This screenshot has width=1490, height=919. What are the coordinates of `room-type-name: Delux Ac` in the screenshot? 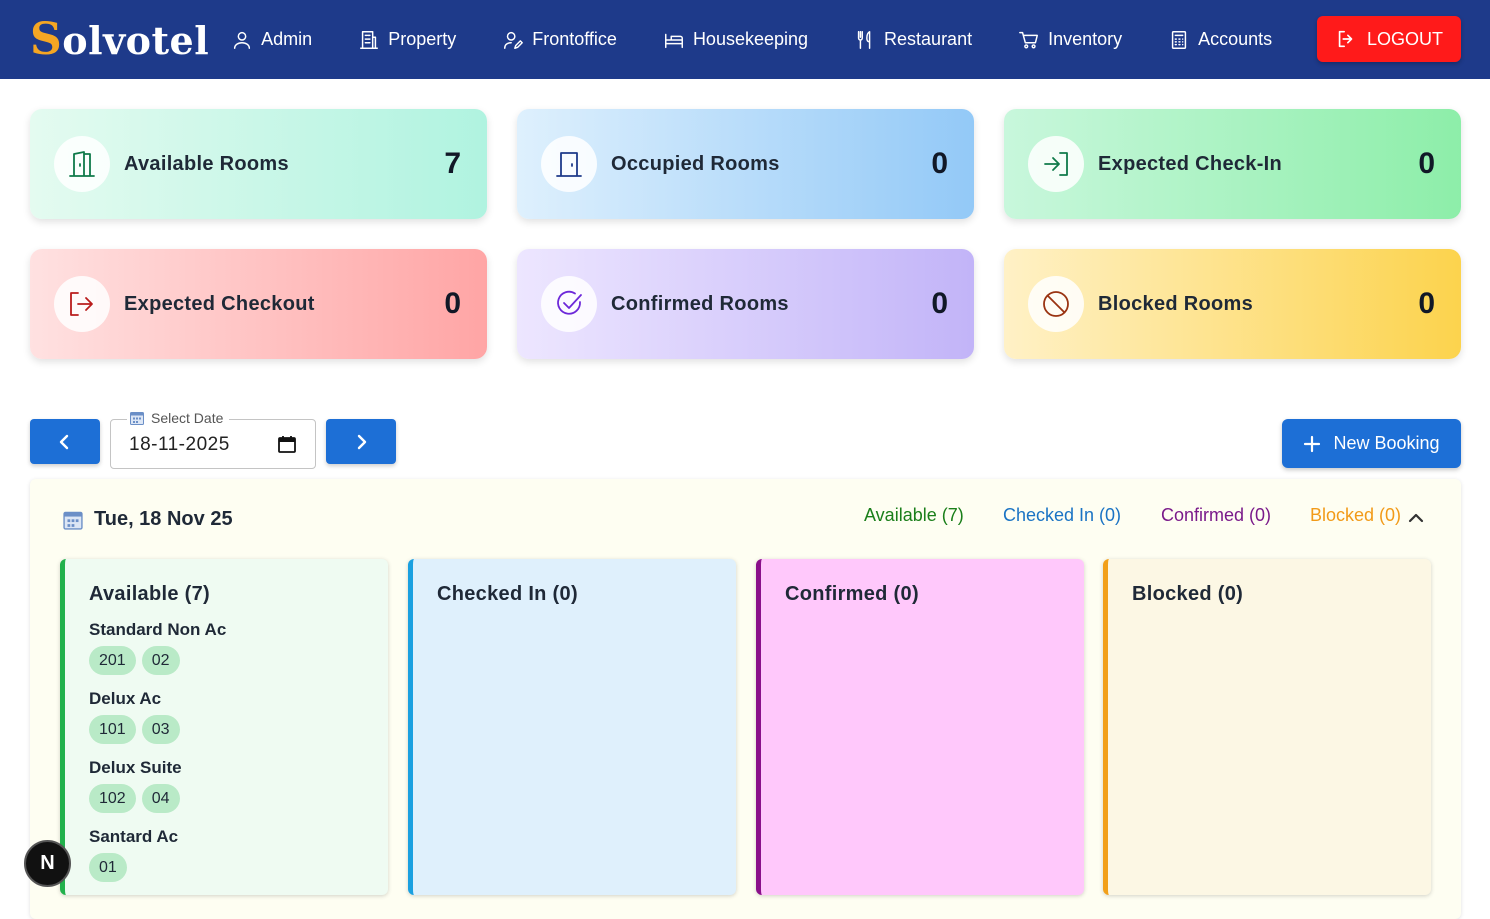 It's located at (125, 698).